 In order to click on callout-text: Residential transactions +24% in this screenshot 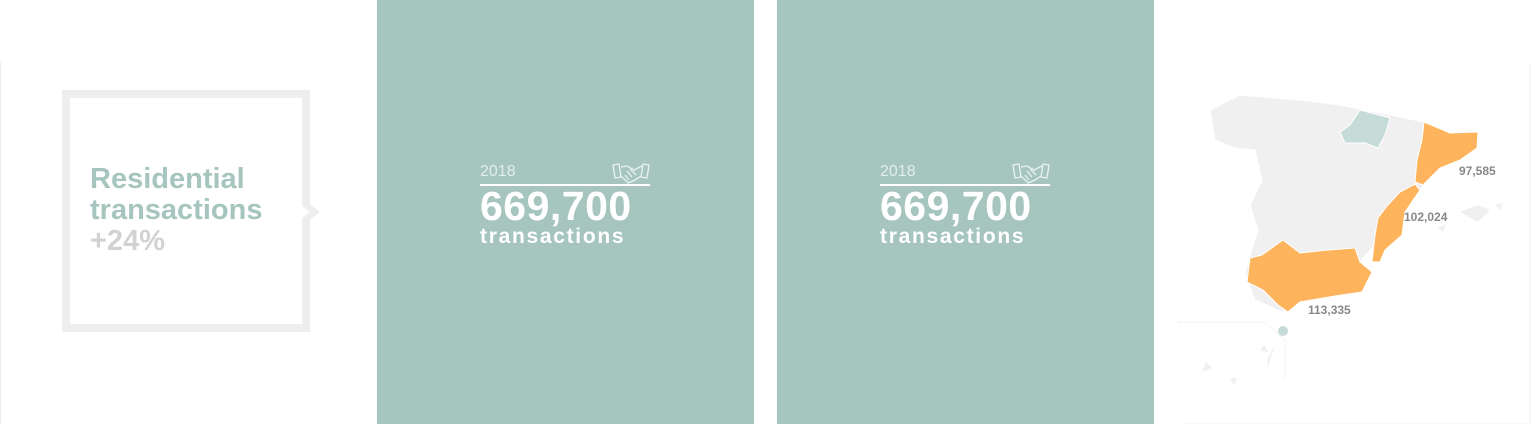, I will do `click(176, 210)`.